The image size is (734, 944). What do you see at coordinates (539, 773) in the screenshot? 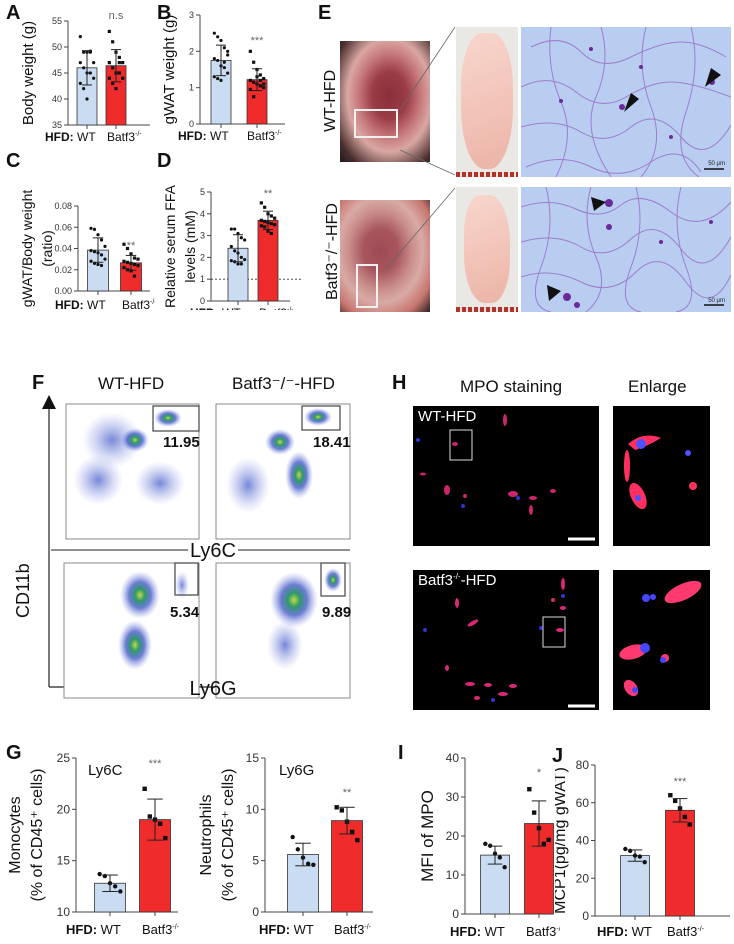
I see `significance-label: *` at bounding box center [539, 773].